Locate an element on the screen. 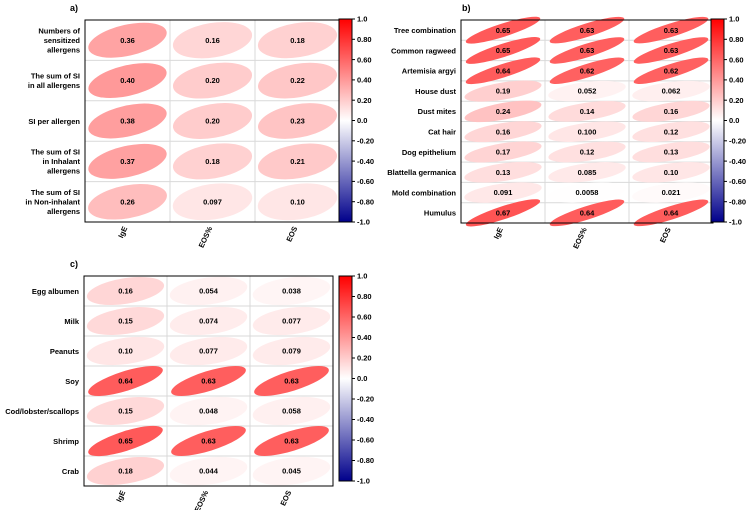  row-label-line: Tree combination is located at coordinates (425, 30).